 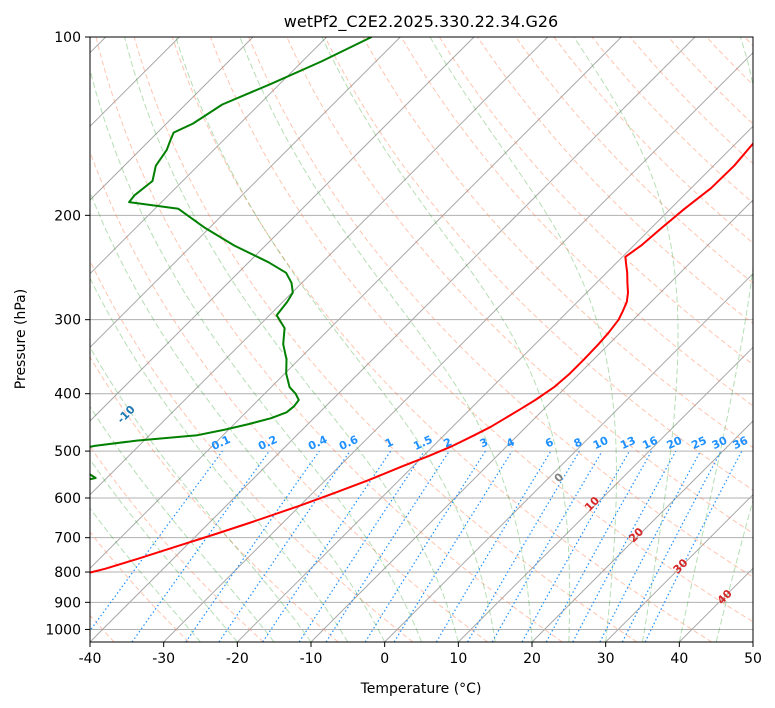 I want to click on mixing-ratio-label: 25, so click(x=698, y=443).